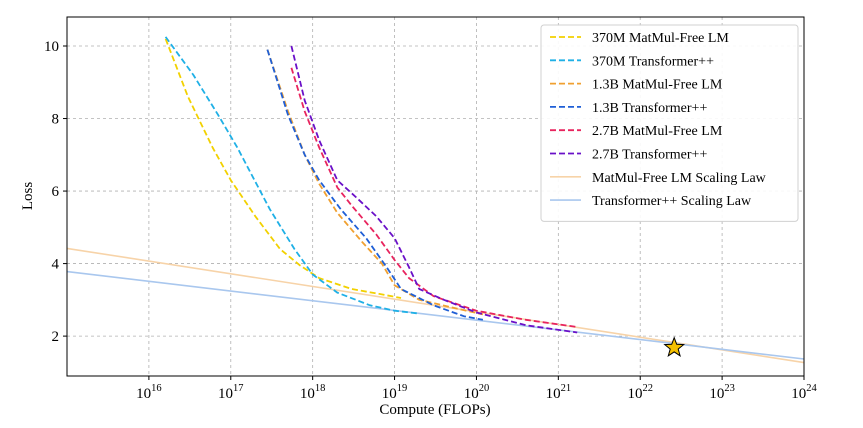 This screenshot has width=863, height=428. I want to click on legend-label: 370M MatMul-Free LM, so click(660, 38).